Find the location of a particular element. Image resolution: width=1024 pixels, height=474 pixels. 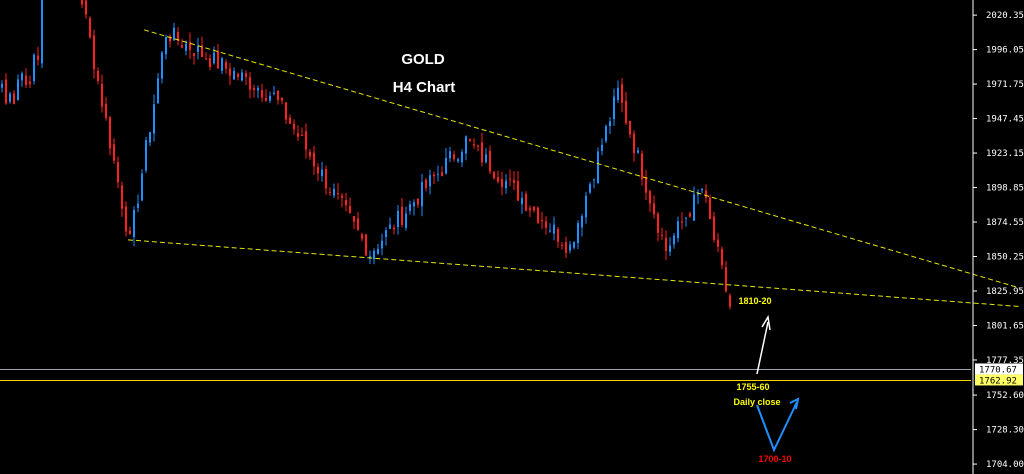

axis-tick-label: 1996.05 is located at coordinates (1005, 51).